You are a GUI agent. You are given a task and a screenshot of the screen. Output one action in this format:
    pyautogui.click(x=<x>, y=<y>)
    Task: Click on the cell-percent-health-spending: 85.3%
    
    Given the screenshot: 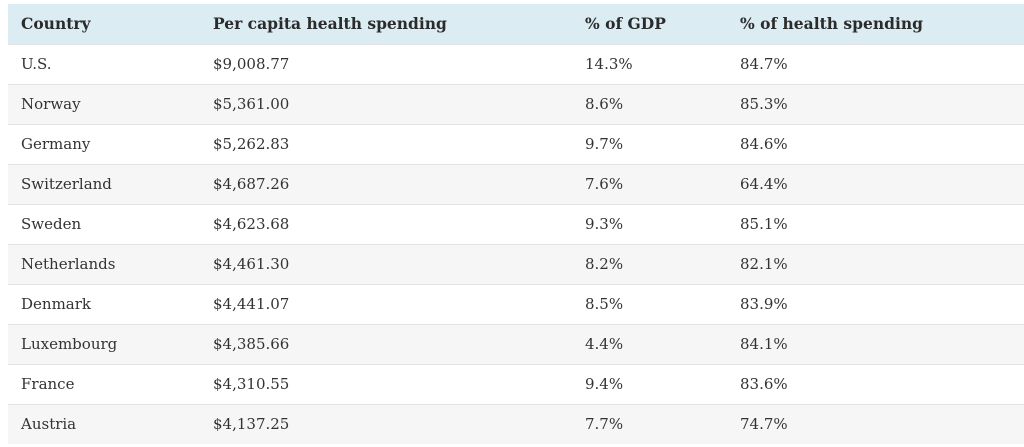 What is the action you would take?
    pyautogui.click(x=764, y=104)
    